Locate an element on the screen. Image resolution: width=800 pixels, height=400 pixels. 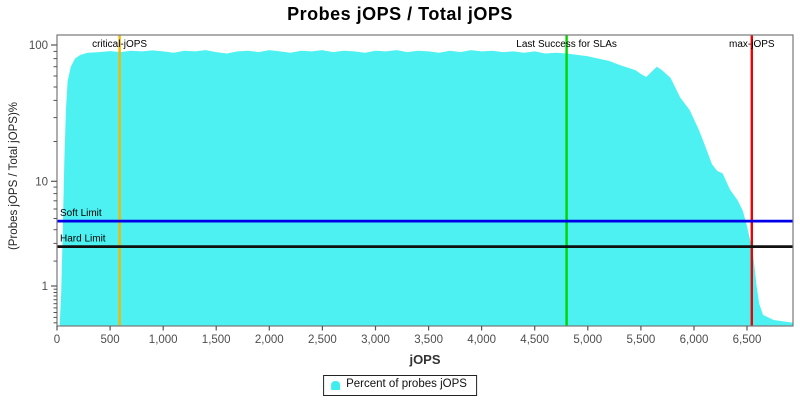
last-success-slas-label: Last Success for SLAs is located at coordinates (566, 44).